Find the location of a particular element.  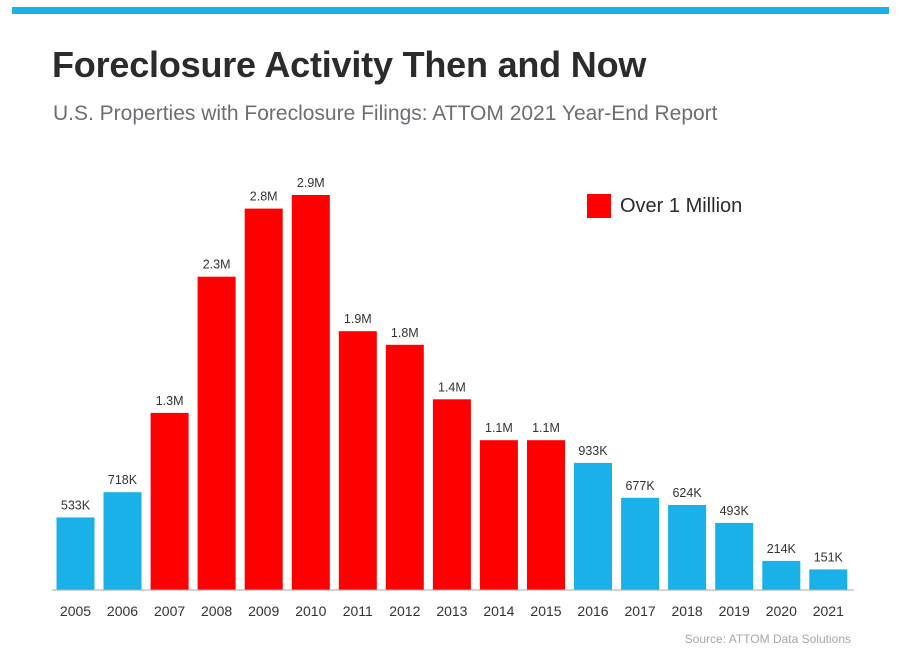

bar-value-label: 718K is located at coordinates (123, 480).